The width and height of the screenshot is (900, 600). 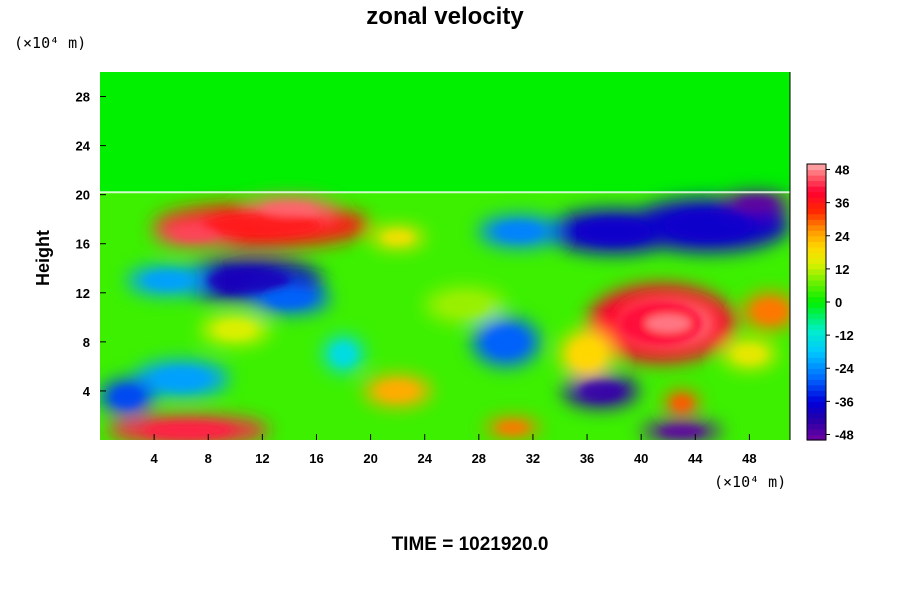 What do you see at coordinates (479, 458) in the screenshot?
I see `x-tick-label: 28` at bounding box center [479, 458].